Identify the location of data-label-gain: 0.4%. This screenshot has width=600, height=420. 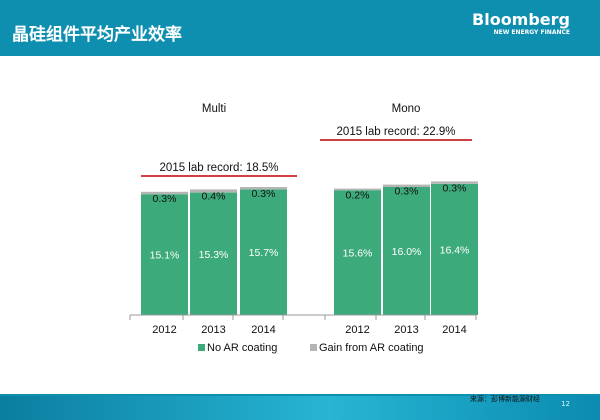
(214, 196).